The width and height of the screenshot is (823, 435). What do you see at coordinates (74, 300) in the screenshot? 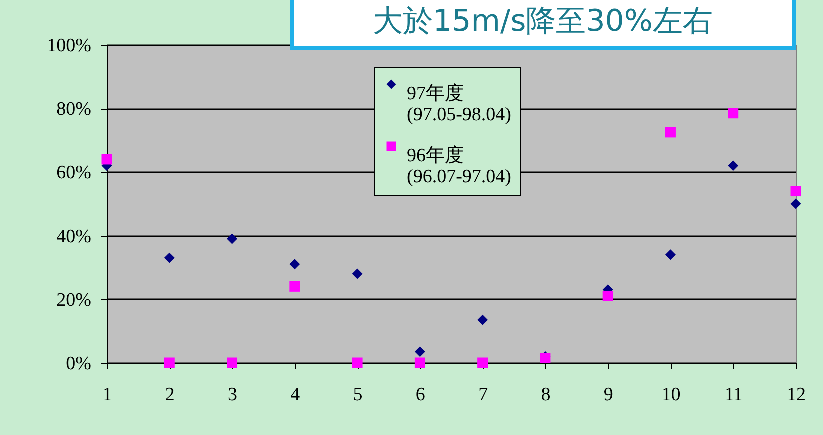
I see `y-tick-label: 20%` at bounding box center [74, 300].